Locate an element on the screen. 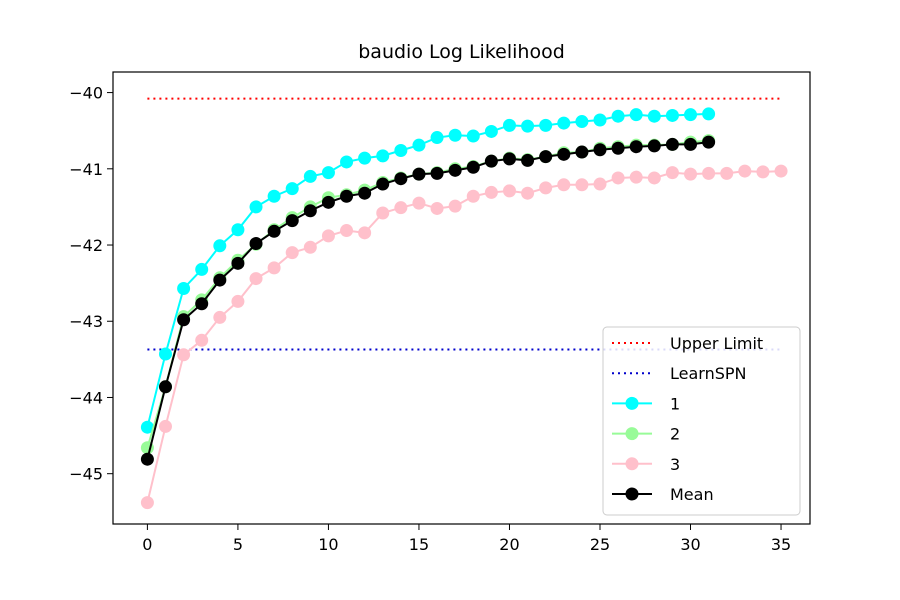 Image resolution: width=900 pixels, height=600 pixels. x-tick-label: 10 is located at coordinates (328, 544).